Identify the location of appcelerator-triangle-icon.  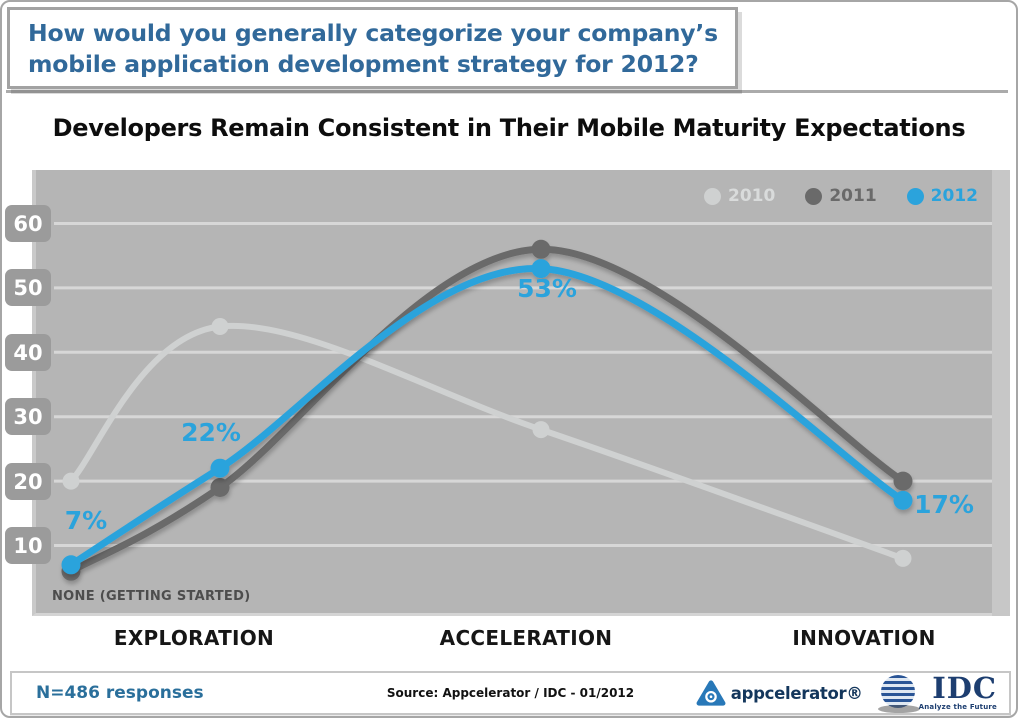
(711, 693).